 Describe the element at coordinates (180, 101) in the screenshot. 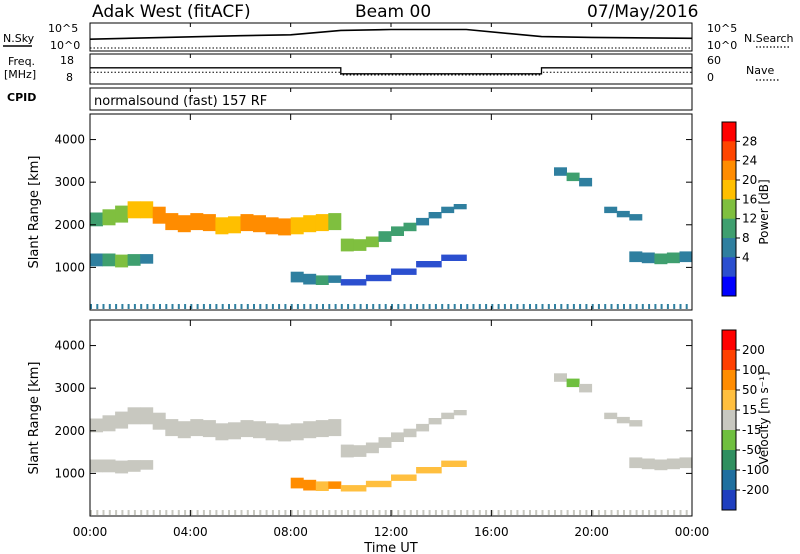

I see `cpid-text: normalsound (fast) 157 RF` at that location.